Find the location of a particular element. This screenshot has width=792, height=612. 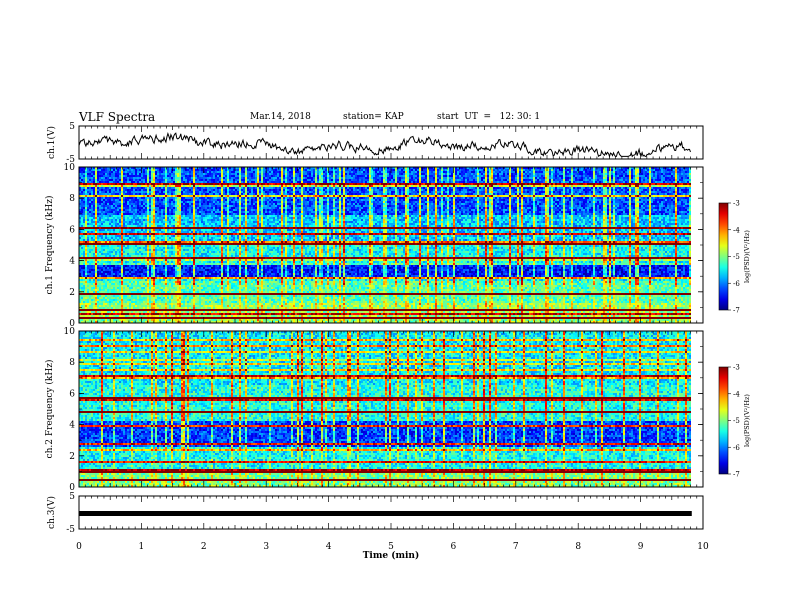

y-axis-label-ch1-spectrogram: ch.1 Frequency (kHz) is located at coordinates (49, 245).